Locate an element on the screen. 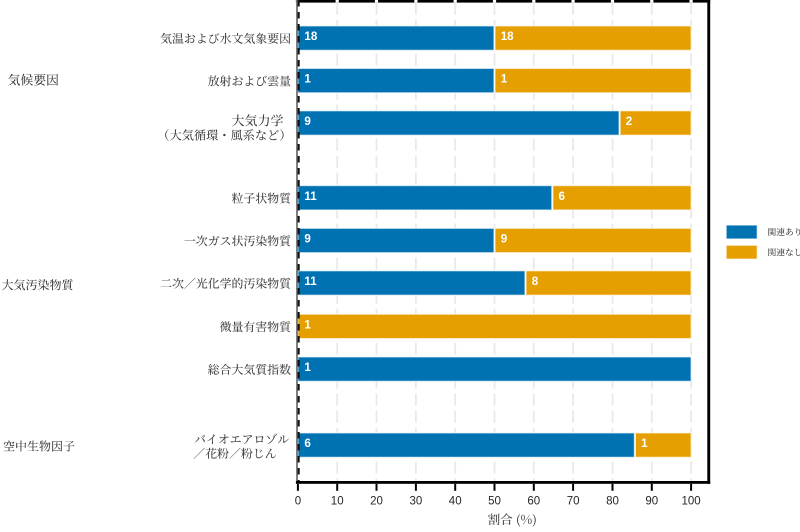  svg-text: 90 is located at coordinates (651, 501).